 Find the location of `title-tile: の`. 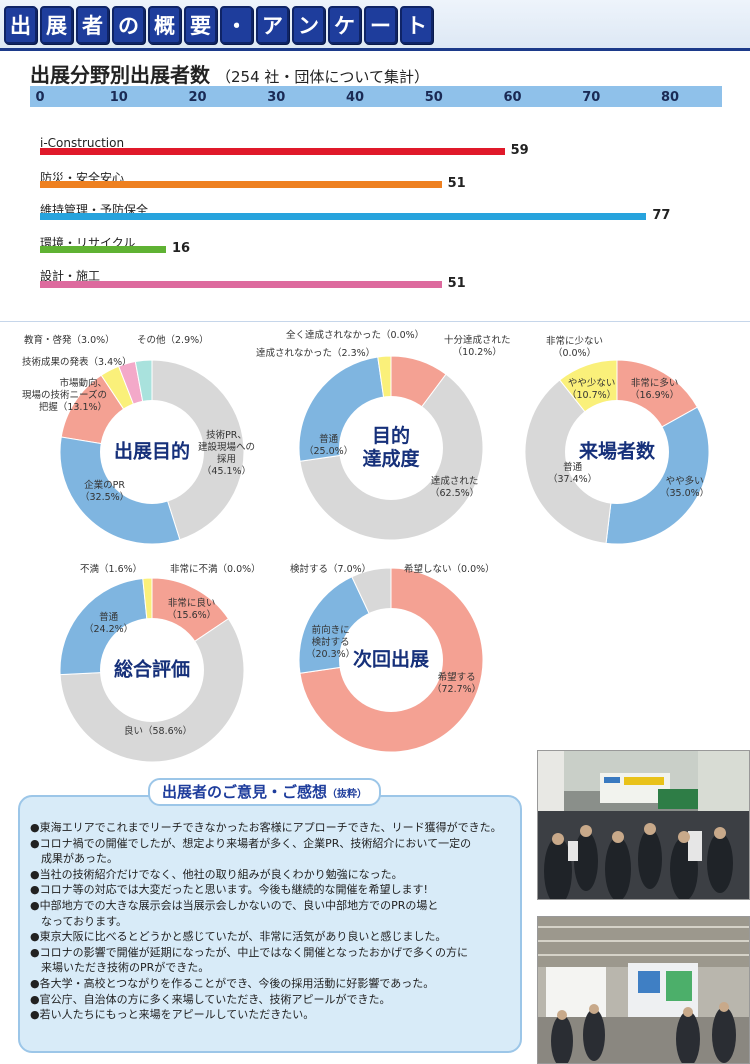

title-tile: の is located at coordinates (128, 25).